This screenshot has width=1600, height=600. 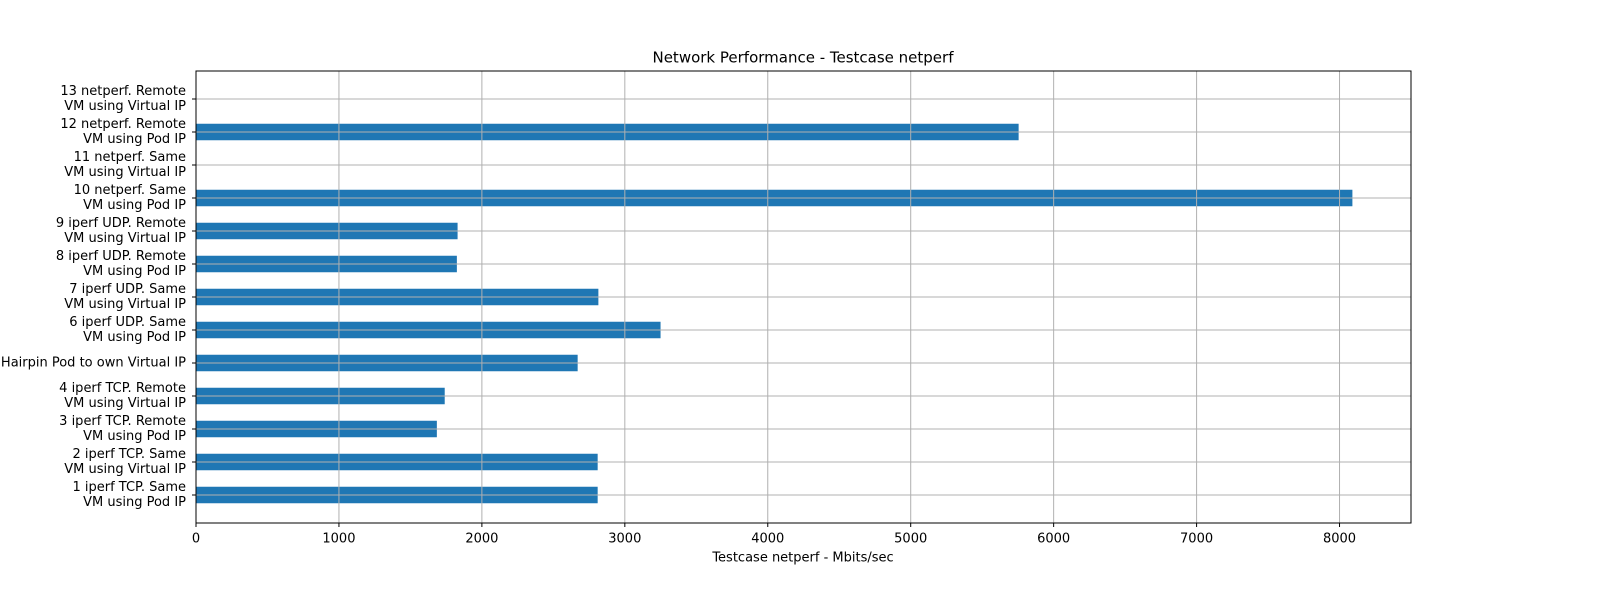 I want to click on x-tick-label: 4000, so click(x=767, y=539).